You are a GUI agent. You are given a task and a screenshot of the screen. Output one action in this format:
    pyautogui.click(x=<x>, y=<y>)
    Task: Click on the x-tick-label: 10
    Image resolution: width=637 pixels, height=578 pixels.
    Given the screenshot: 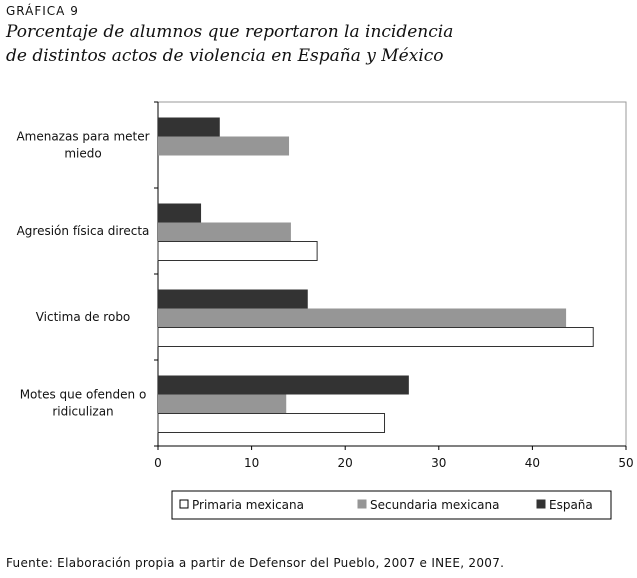 What is the action you would take?
    pyautogui.click(x=251, y=463)
    